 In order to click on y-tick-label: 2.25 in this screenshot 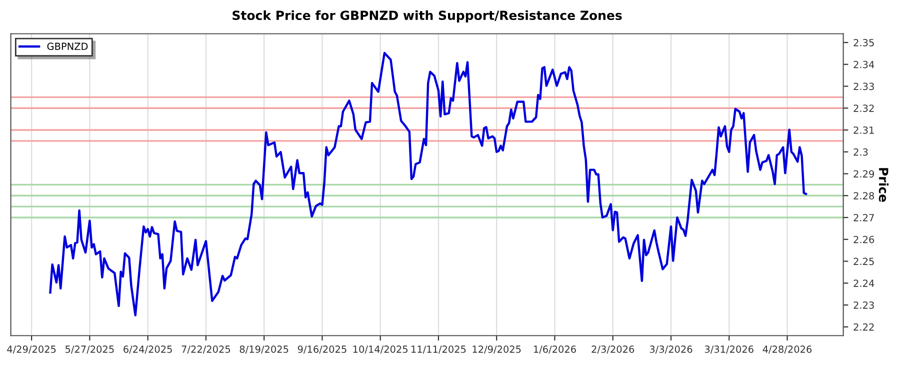, I will do `click(864, 262)`.